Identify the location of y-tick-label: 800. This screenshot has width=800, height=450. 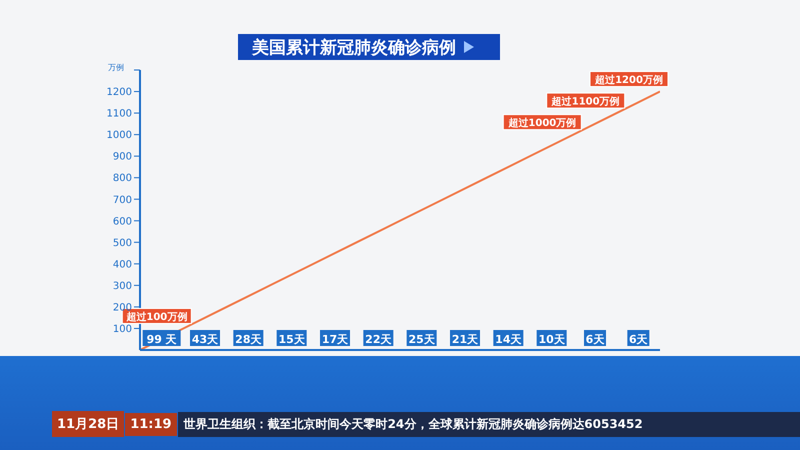
(122, 178).